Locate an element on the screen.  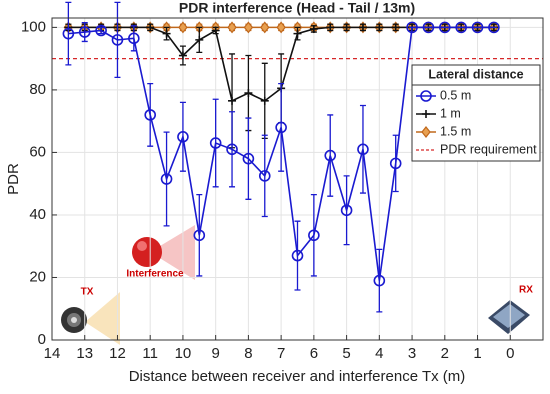
x-tick-label: 12 is located at coordinates (117, 353).